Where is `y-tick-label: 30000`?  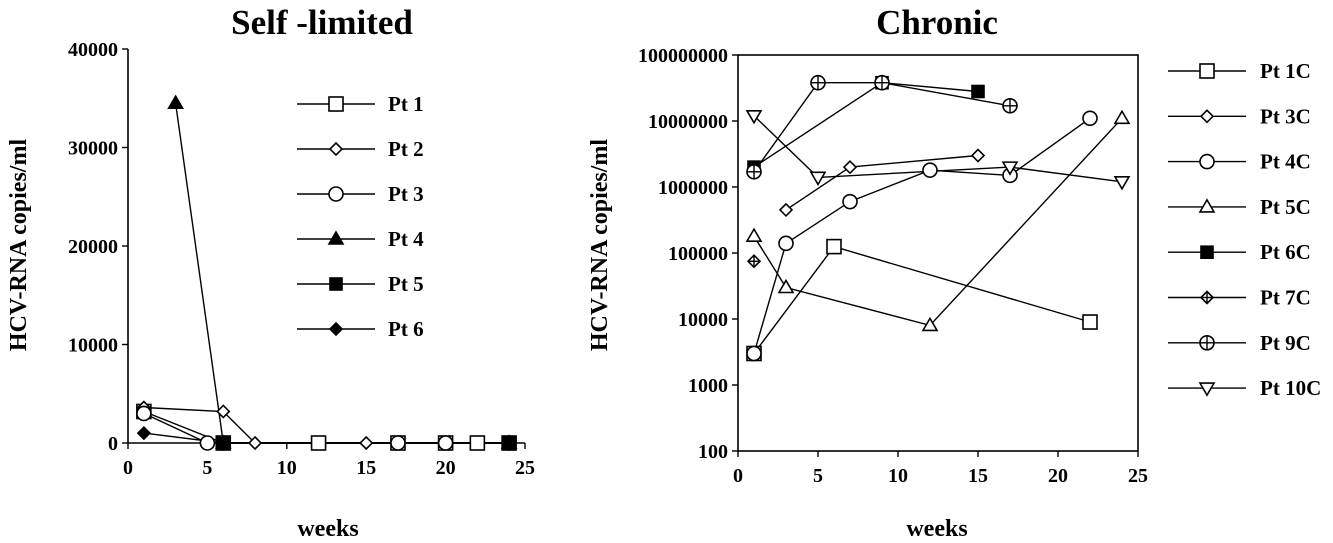
y-tick-label: 30000 is located at coordinates (93, 149).